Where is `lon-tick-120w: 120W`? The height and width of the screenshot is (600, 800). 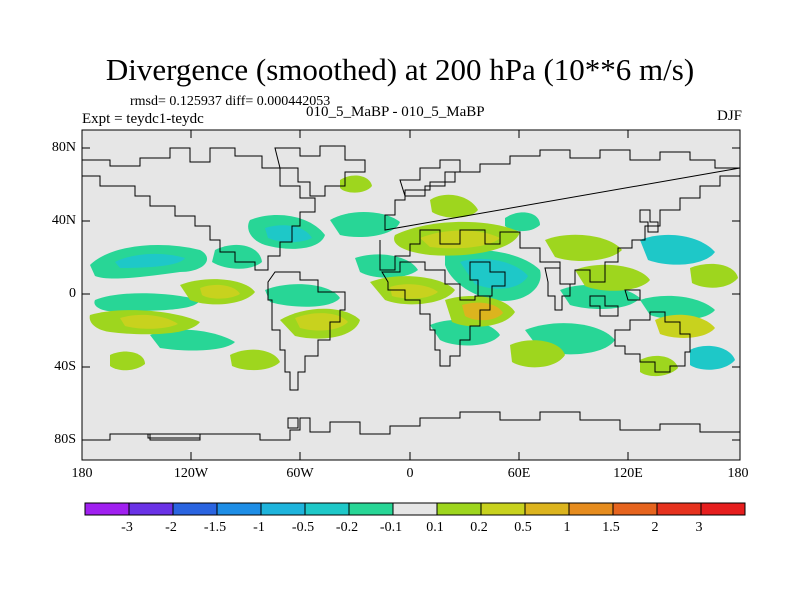
lon-tick-120w: 120W is located at coordinates (191, 473).